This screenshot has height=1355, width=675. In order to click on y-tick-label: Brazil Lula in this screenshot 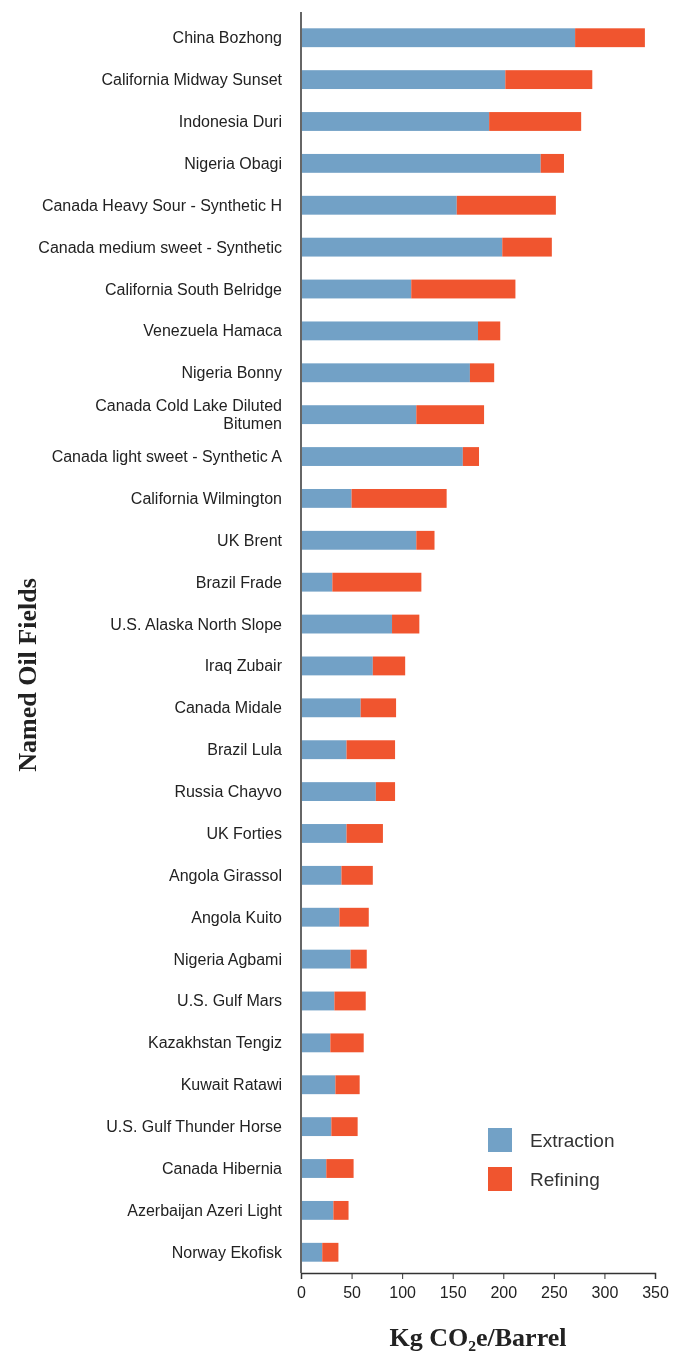, I will do `click(245, 750)`.